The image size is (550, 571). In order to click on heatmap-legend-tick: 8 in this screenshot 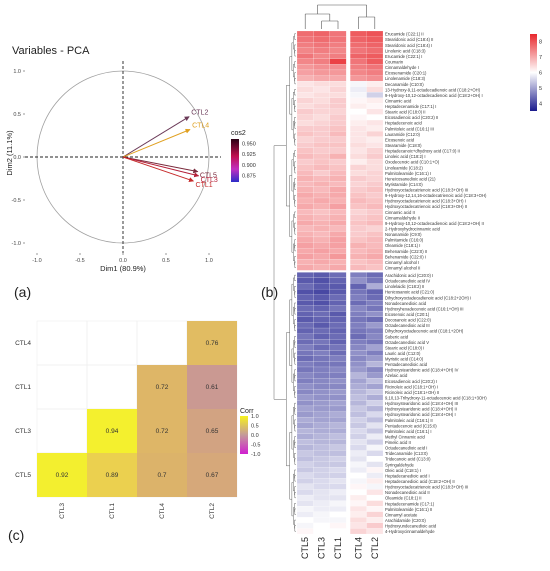, I will do `click(540, 43)`.